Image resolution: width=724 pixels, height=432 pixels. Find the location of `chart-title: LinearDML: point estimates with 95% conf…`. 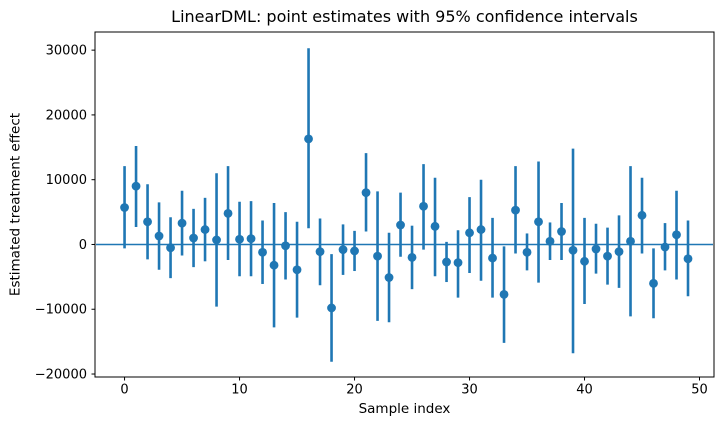

chart-title: LinearDML: point estimates with 95% conf… is located at coordinates (404, 16).